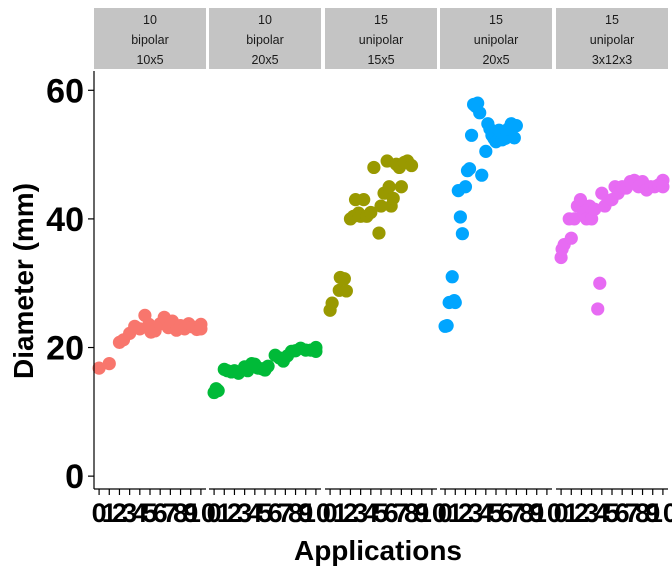 The width and height of the screenshot is (672, 576). I want to click on facet-strip-label: bipolar, so click(150, 40).